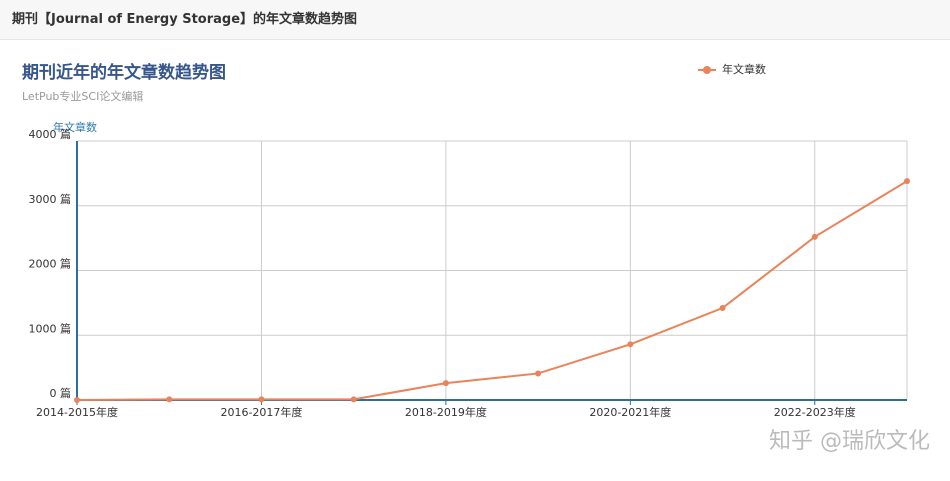 The width and height of the screenshot is (950, 481). I want to click on y-tick-label: 1000 篇, so click(50, 328).